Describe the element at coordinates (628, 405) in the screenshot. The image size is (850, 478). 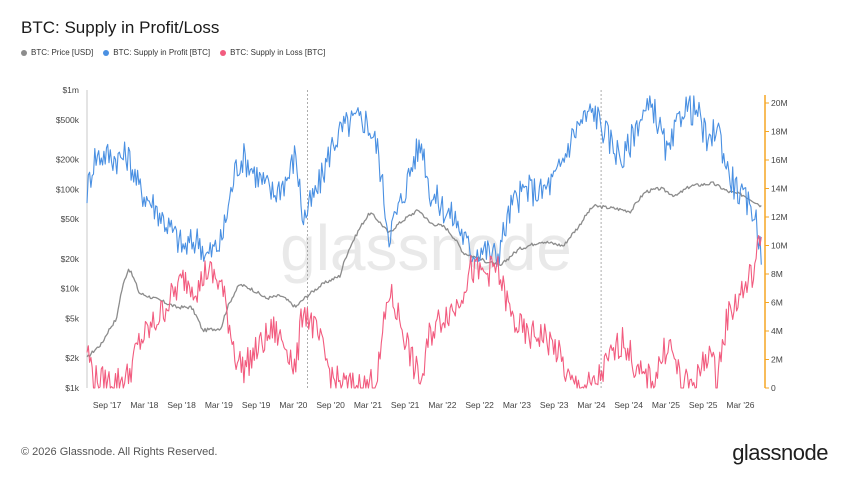
I see `x-tick-label-14: Sep '24` at that location.